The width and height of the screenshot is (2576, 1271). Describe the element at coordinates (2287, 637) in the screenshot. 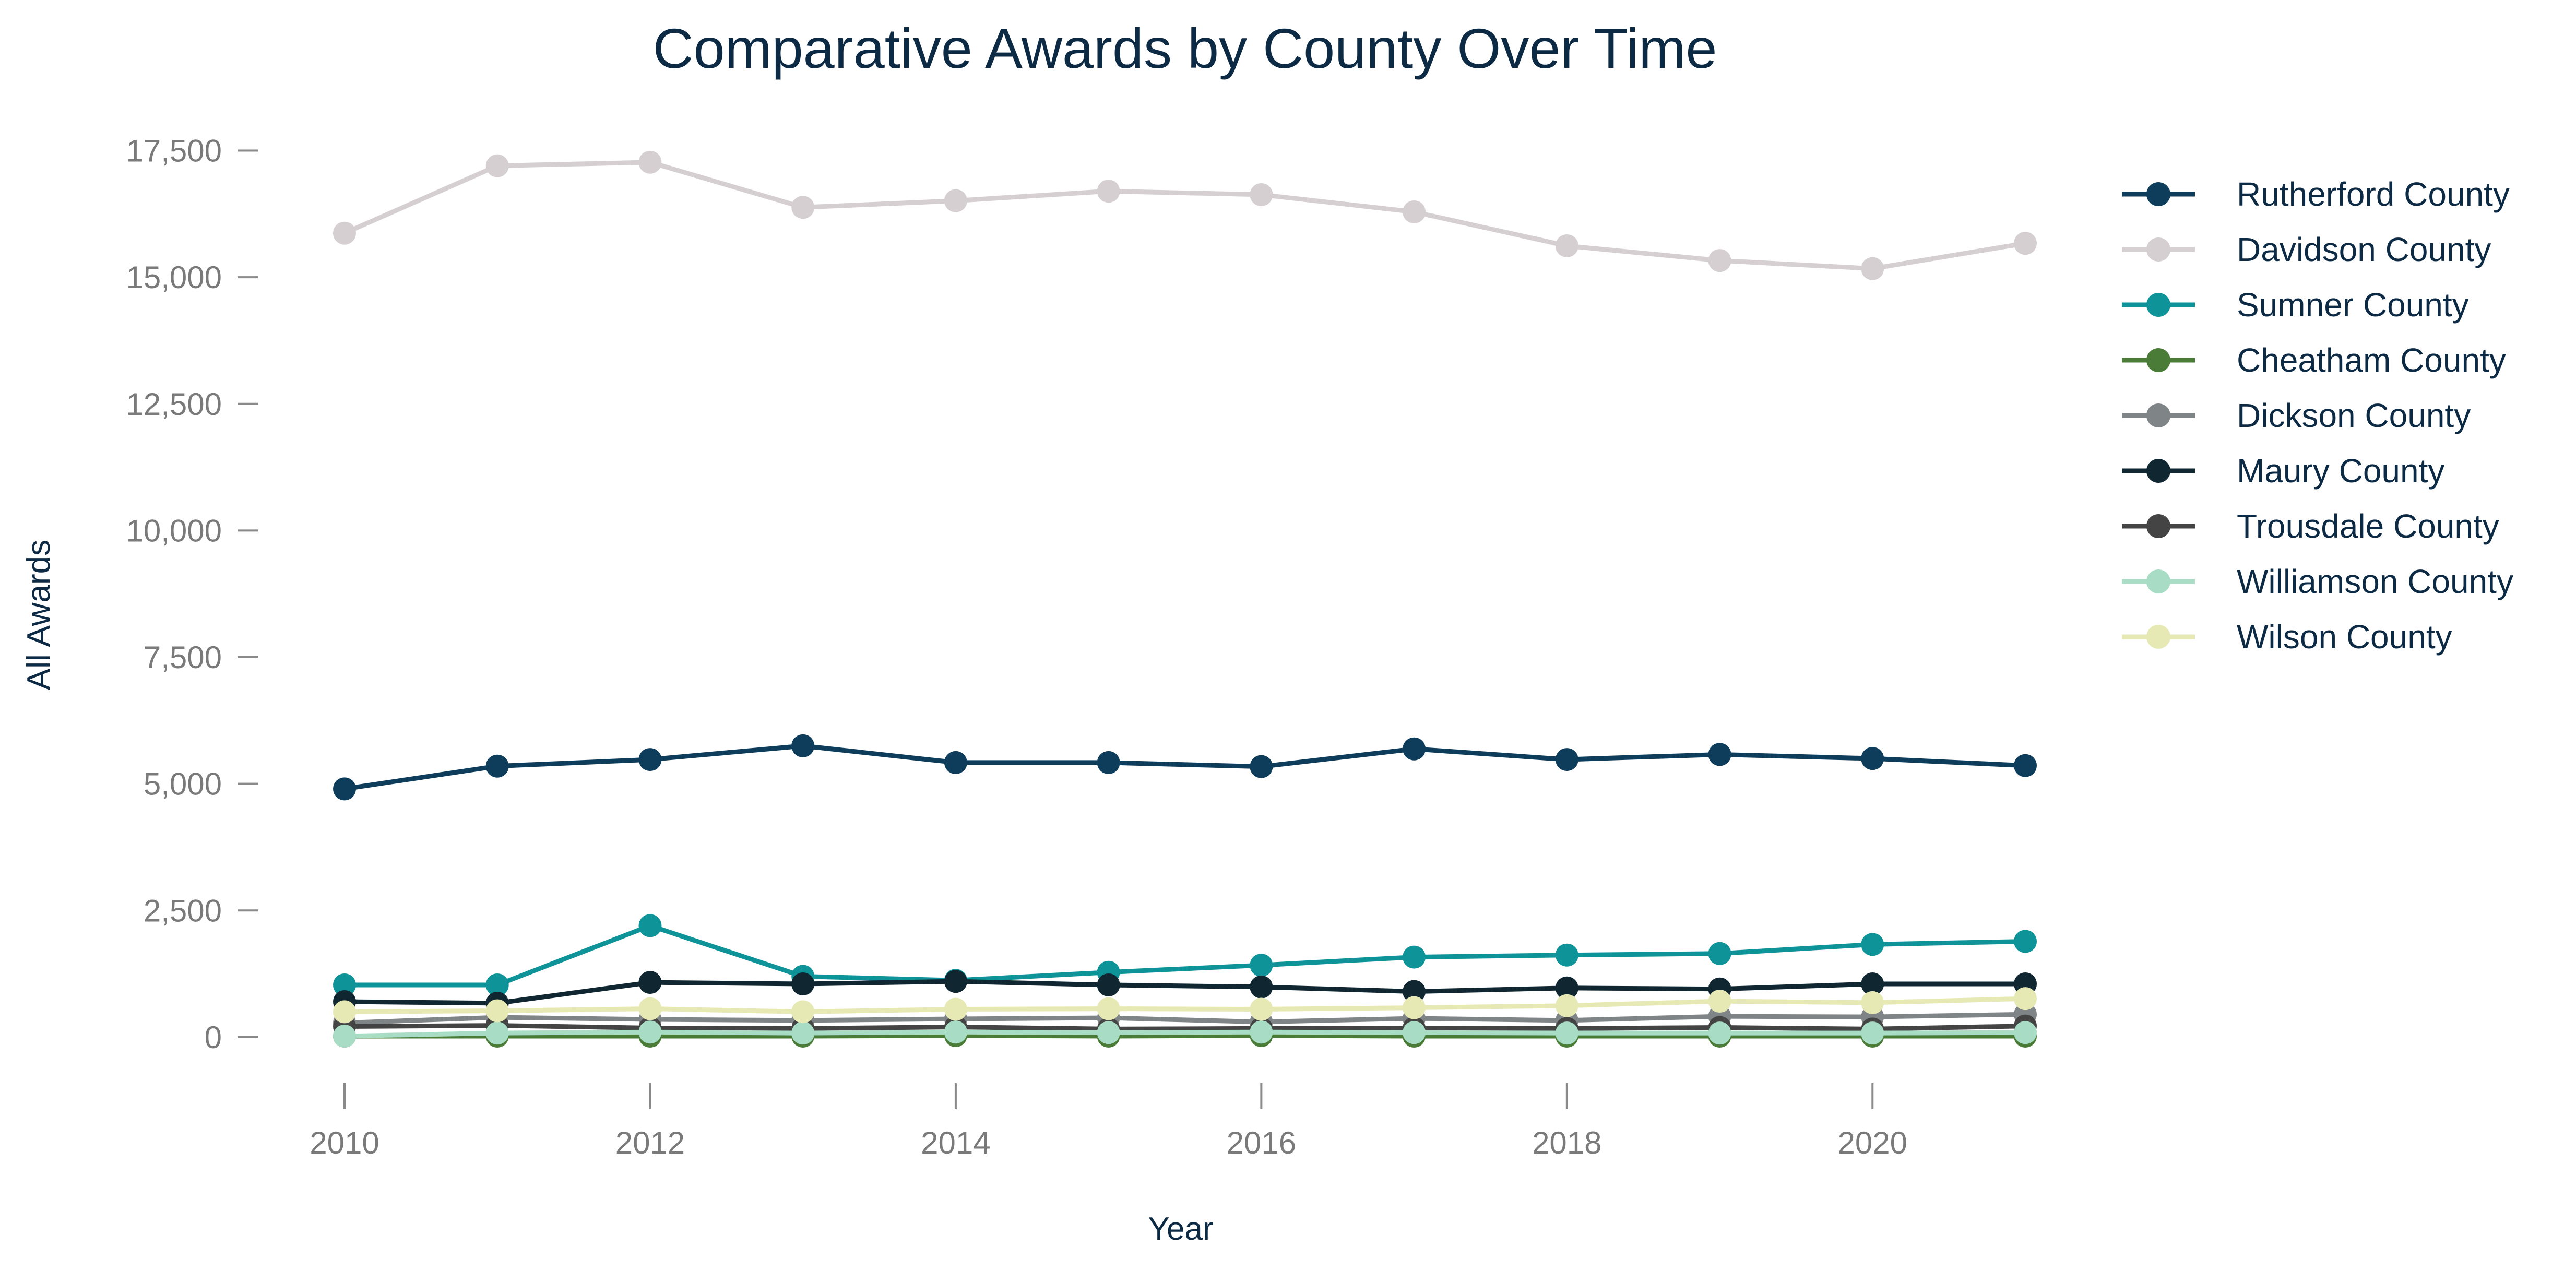

I see `legend-item-wilson-county: Wilson County` at that location.